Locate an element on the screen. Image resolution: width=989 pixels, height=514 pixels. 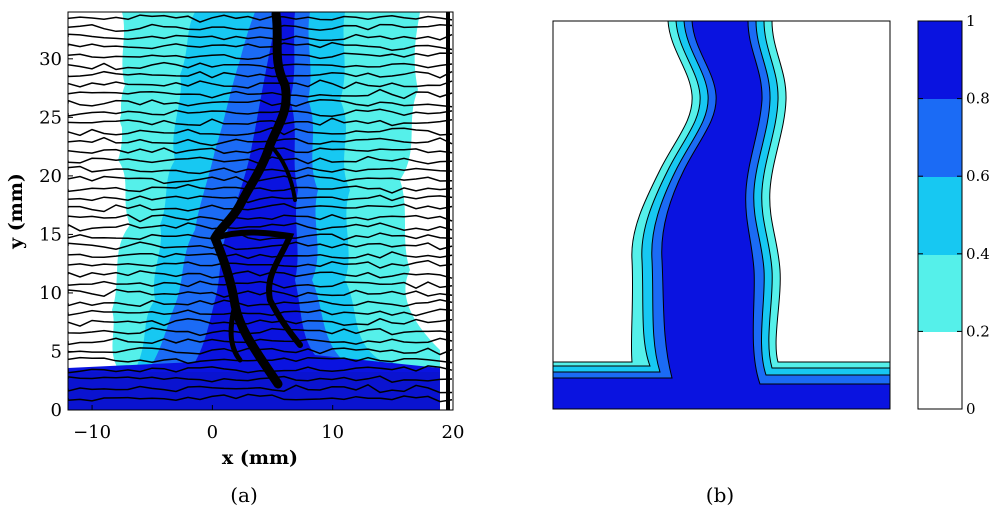
y-tick-label: 20 is located at coordinates (50, 176).